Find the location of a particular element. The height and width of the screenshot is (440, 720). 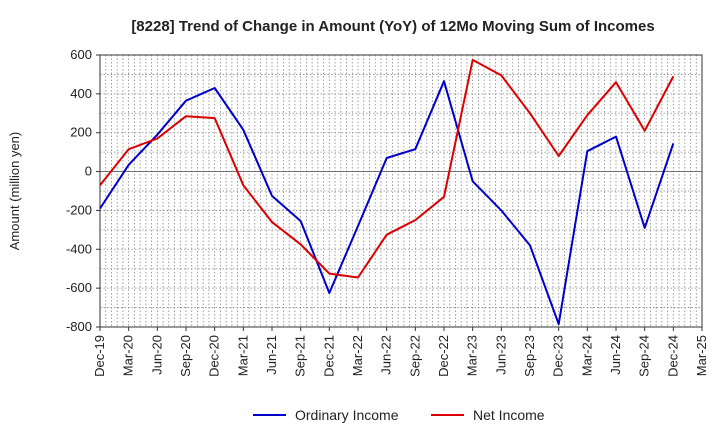

legend-label: Ordinary Income is located at coordinates (347, 415).